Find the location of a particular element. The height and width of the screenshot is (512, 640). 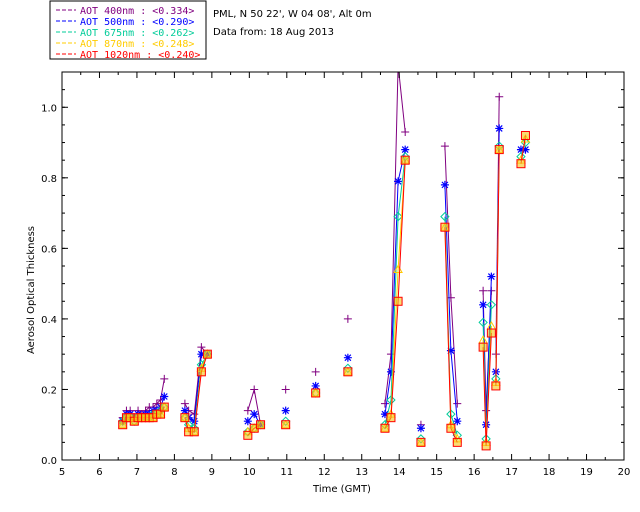

x-tick-label: 8 is located at coordinates (174, 472).